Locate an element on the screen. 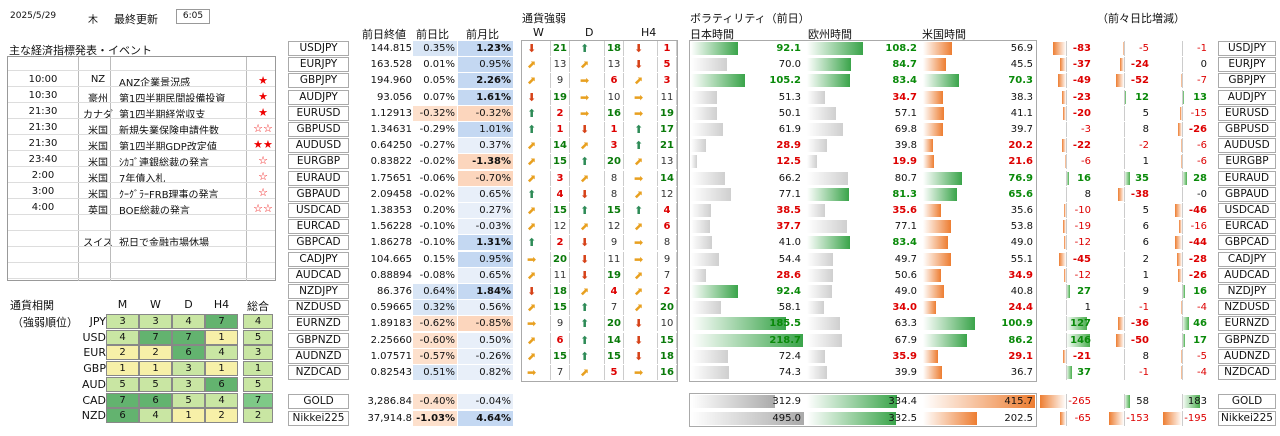 The image size is (1280, 436). pair-name-right: NZDUSD is located at coordinates (1247, 308).